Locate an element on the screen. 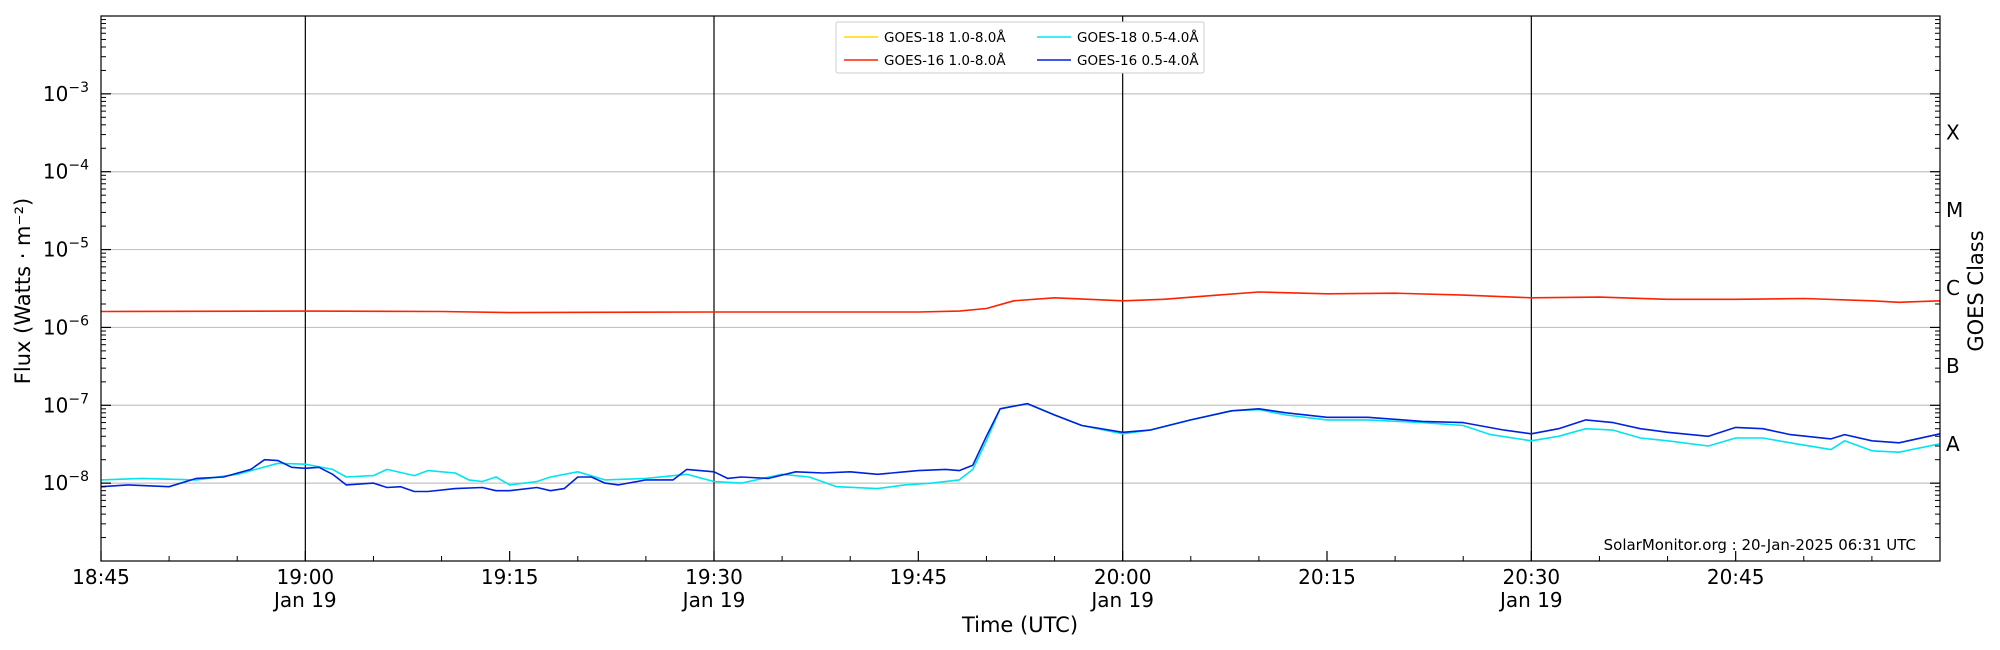  y-tick-label: 10⁻⁴ is located at coordinates (66, 171).